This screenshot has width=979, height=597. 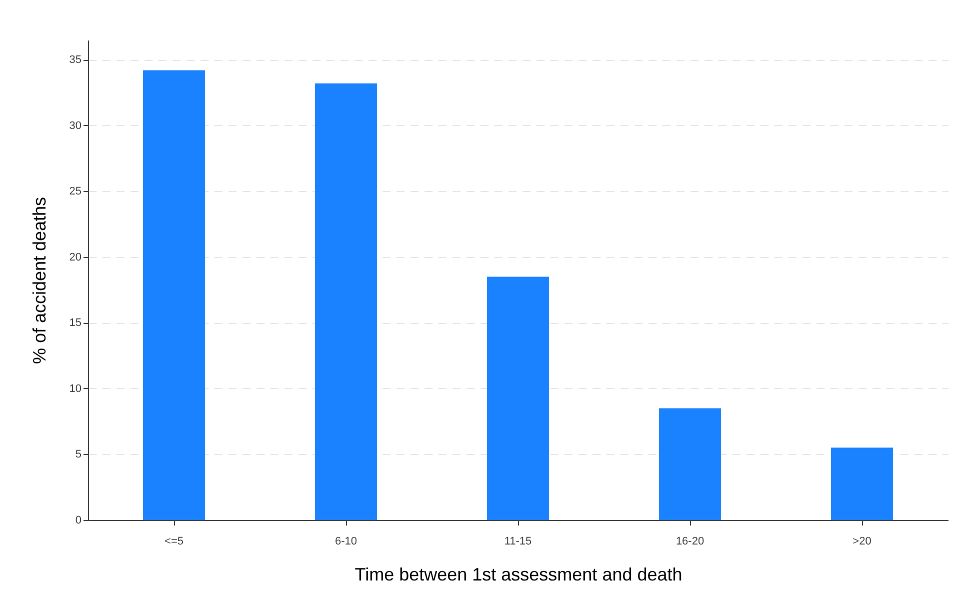 What do you see at coordinates (75, 60) in the screenshot?
I see `y-tick-label: 35` at bounding box center [75, 60].